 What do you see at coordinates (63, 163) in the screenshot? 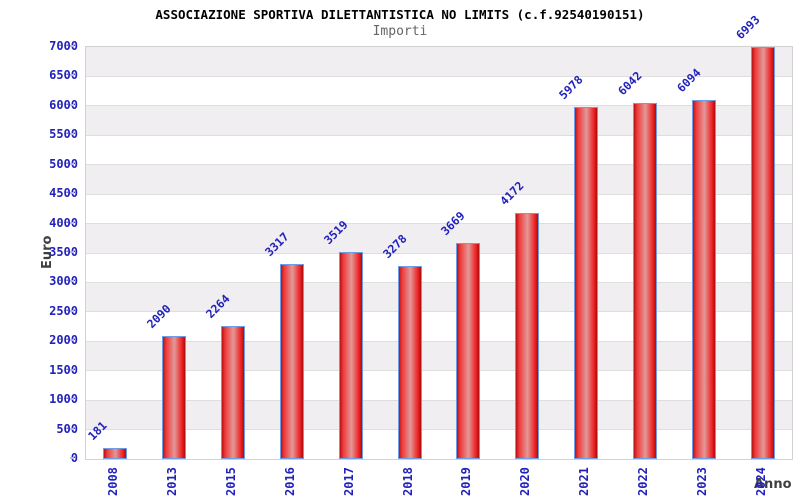
I see `y-tick-label: 5000` at bounding box center [63, 163].